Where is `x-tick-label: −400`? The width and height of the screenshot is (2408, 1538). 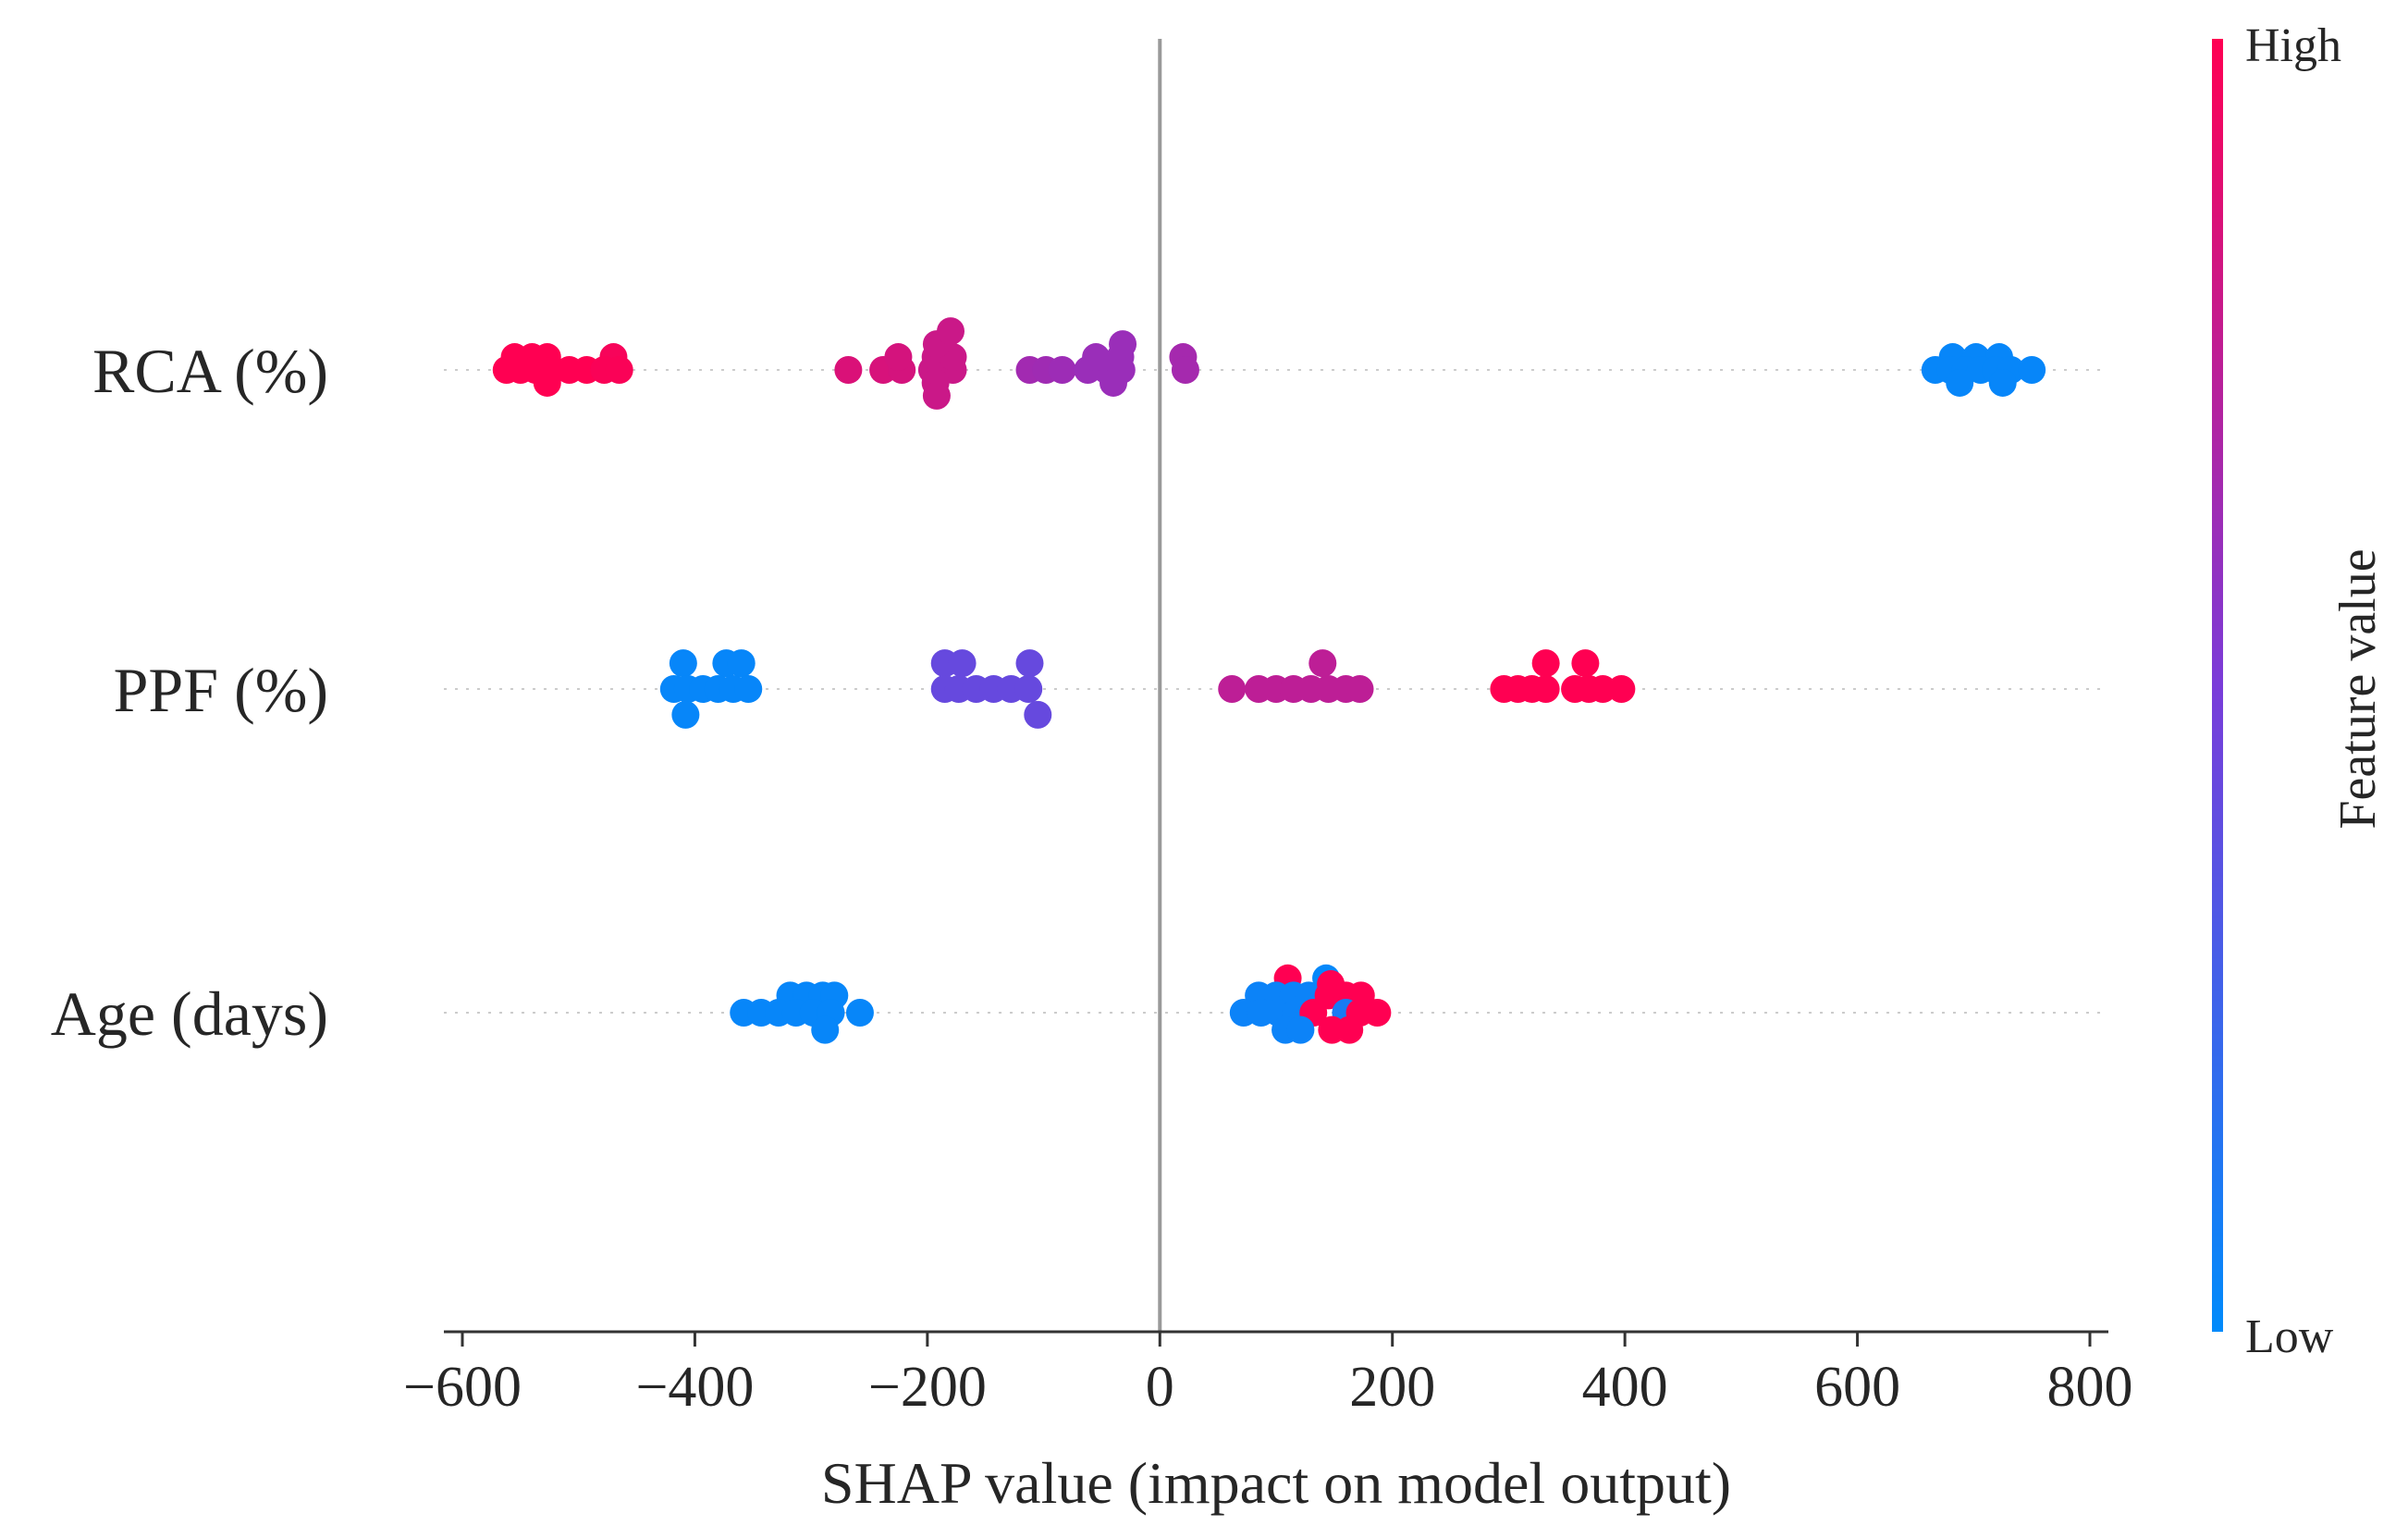
x-tick-label: −400 is located at coordinates (694, 1387).